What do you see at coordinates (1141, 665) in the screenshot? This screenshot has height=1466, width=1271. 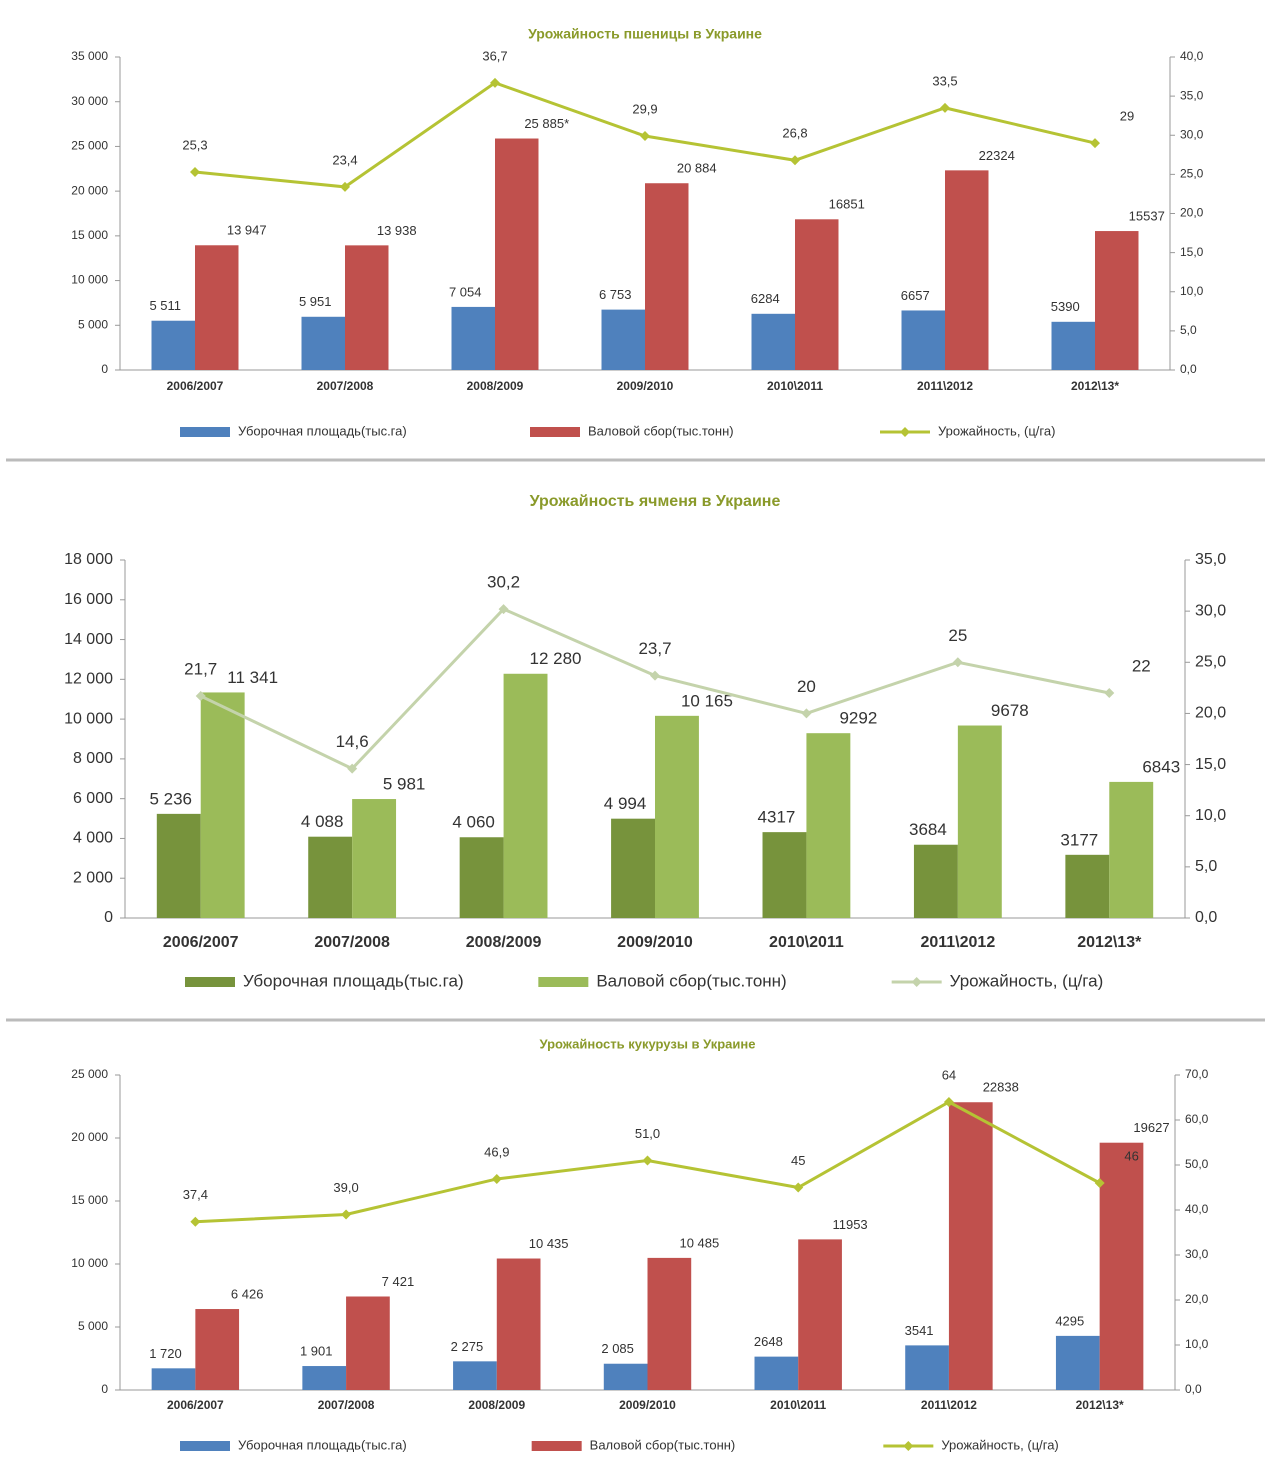 I see `data-label: 22` at bounding box center [1141, 665].